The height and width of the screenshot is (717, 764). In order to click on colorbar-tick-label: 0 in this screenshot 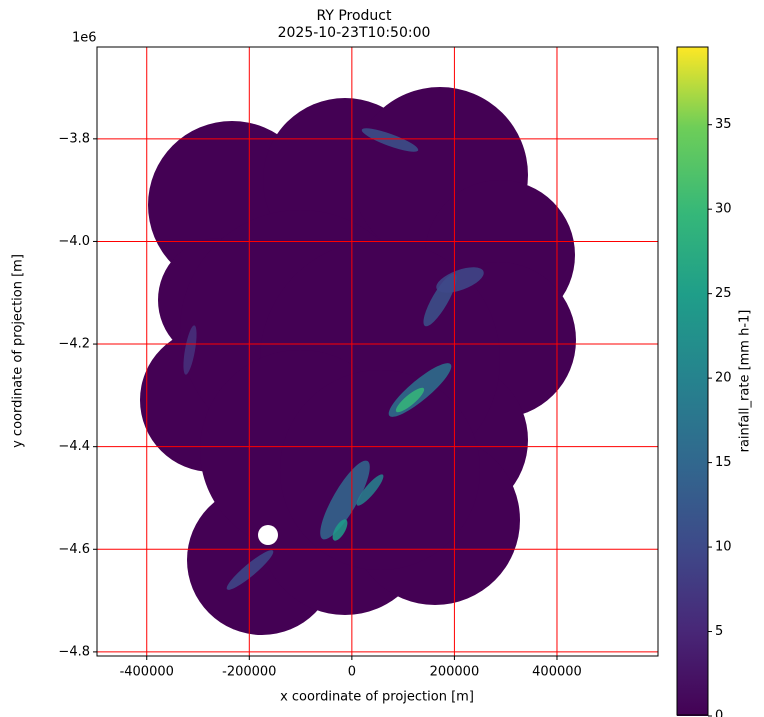, I will do `click(719, 713)`.